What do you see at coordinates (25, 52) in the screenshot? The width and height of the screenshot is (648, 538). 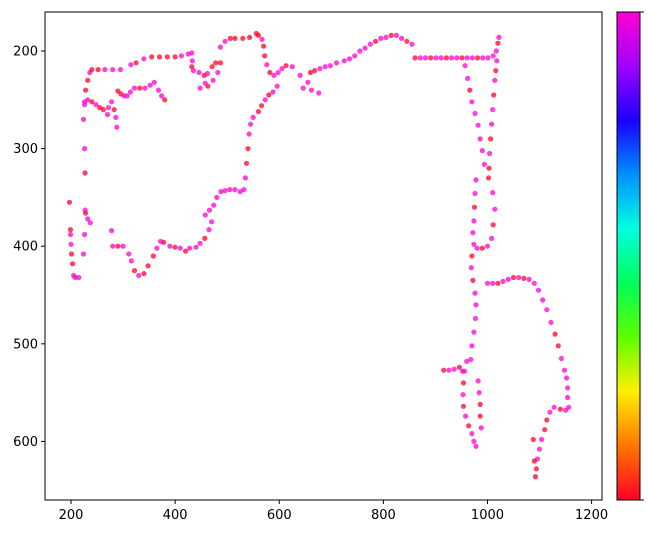 I see `y-tick-label: 200` at bounding box center [25, 52].